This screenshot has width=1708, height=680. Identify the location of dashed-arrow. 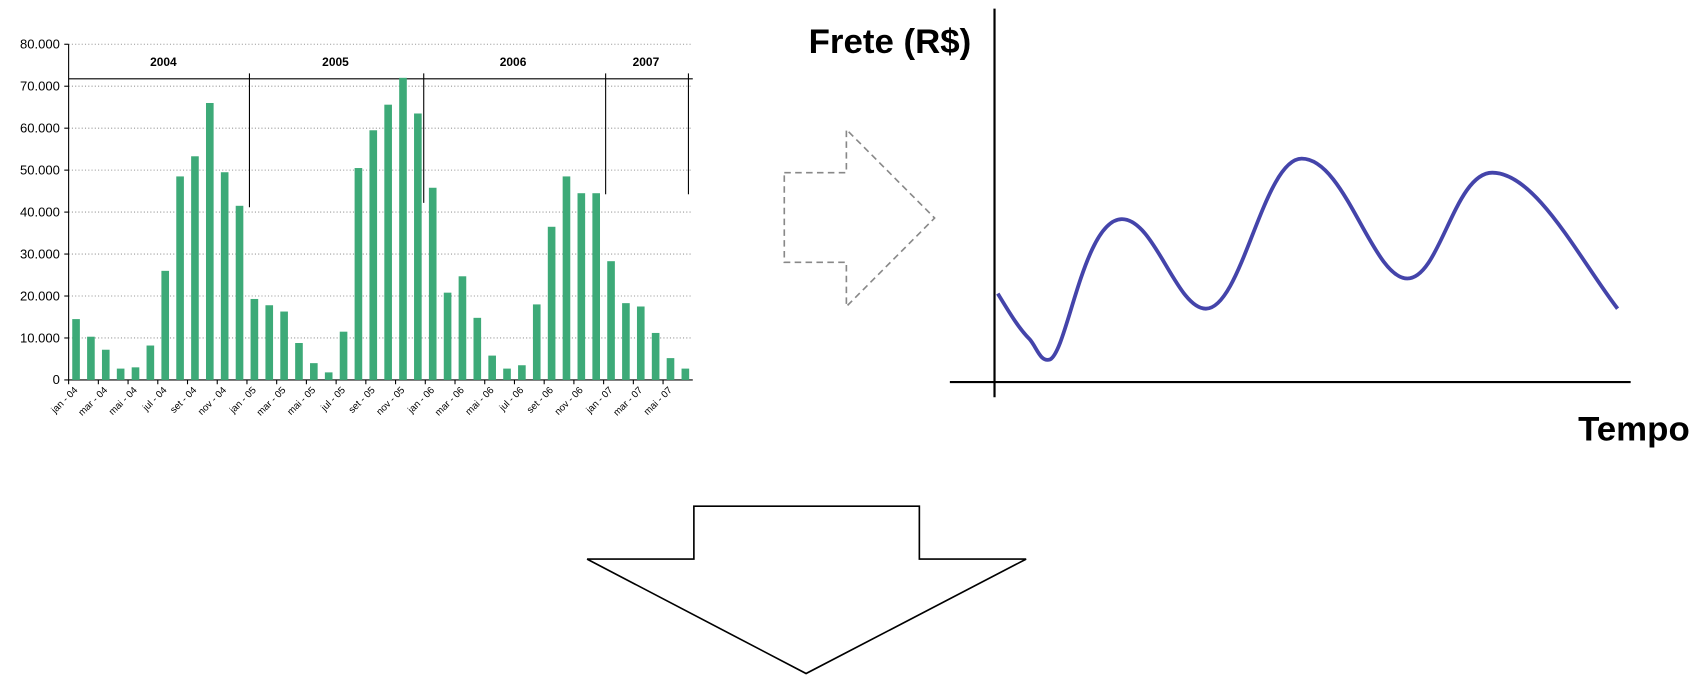
(859, 218).